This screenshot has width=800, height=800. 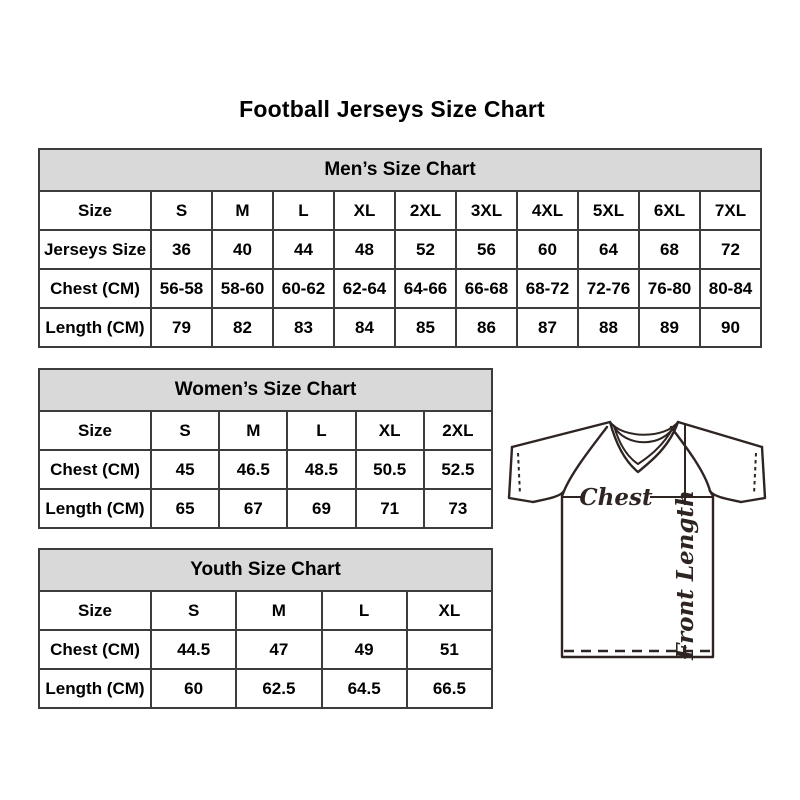 I want to click on value-cell: 82, so click(x=242, y=327).